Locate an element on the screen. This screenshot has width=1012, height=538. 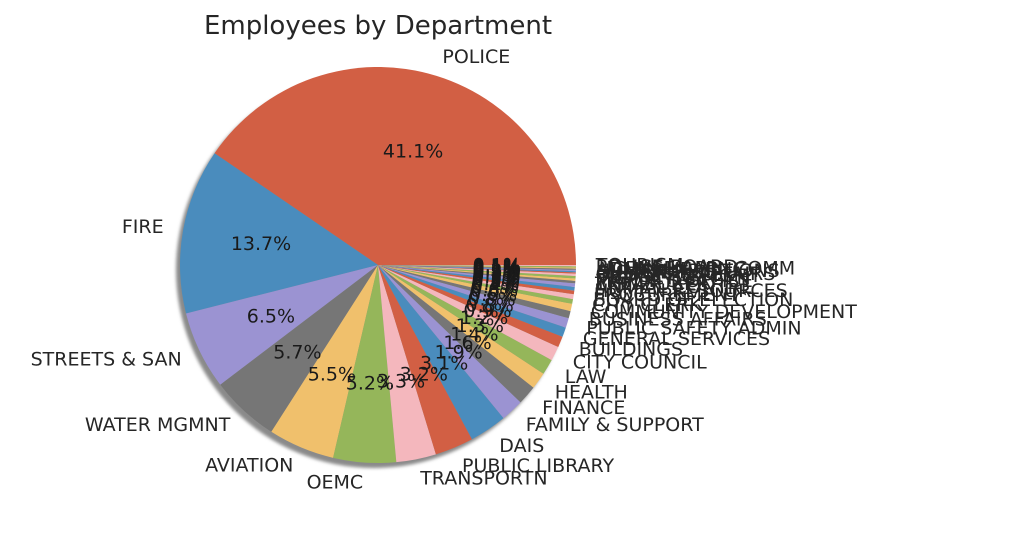
pie-slice-disabilities is located at coordinates (477, 269).